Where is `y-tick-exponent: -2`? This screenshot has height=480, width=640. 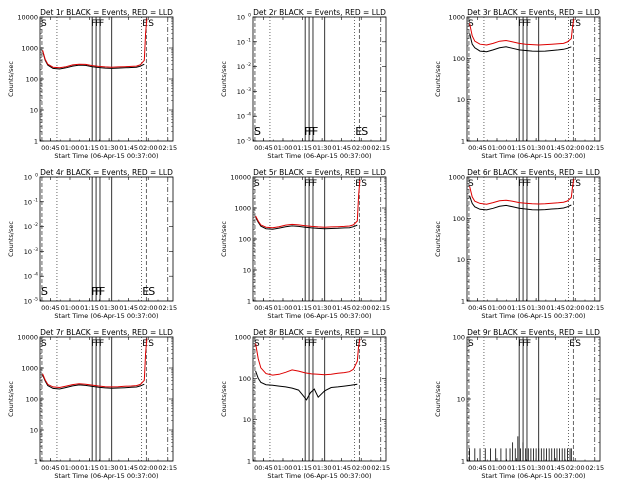
y-tick-exponent: -2 is located at coordinates (36, 225).